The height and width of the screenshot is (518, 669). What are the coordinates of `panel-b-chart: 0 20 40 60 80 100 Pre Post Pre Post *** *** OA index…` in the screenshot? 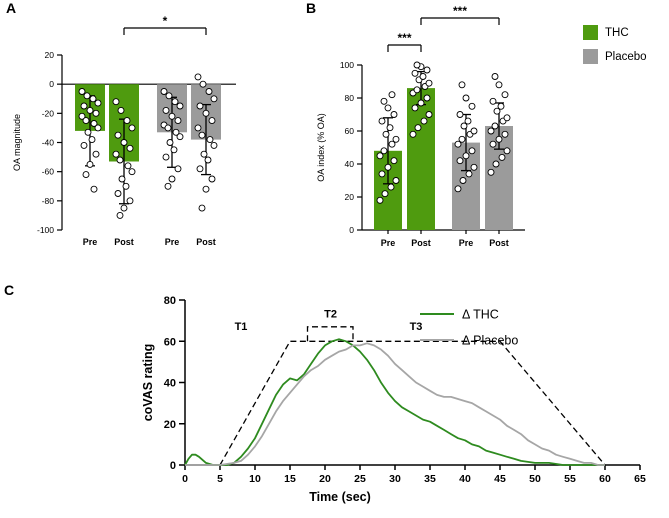 It's located at (420, 126).